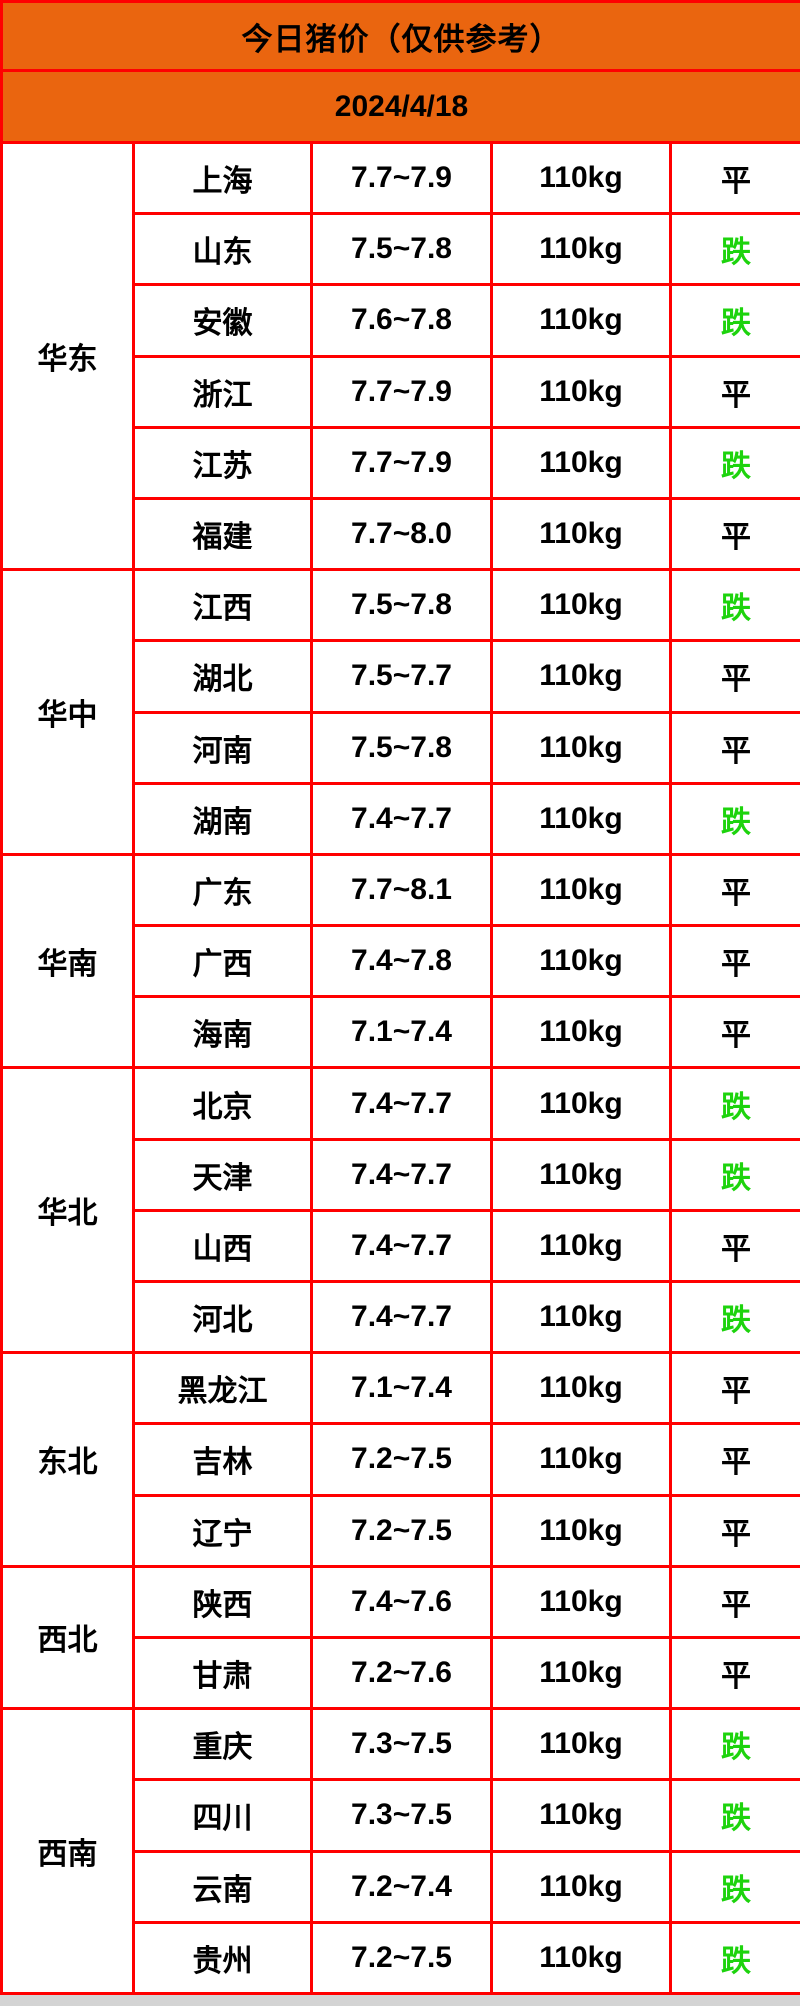 This screenshot has width=800, height=2006. I want to click on province-cell: 广西, so click(222, 961).